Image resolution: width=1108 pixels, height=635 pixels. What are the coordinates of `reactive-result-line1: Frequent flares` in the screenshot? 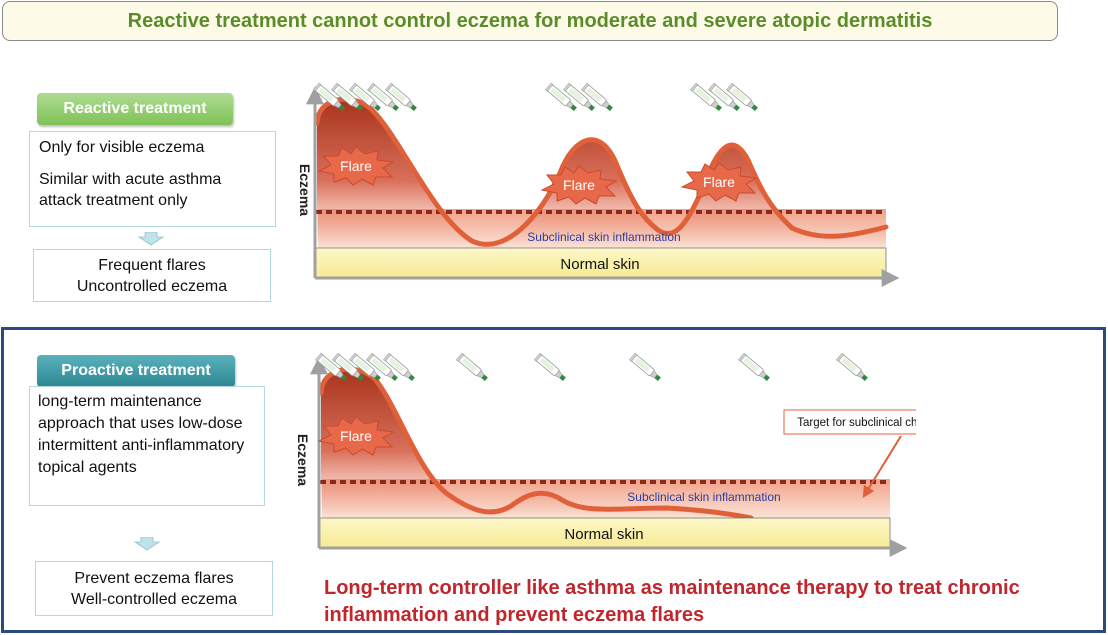 It's located at (152, 265).